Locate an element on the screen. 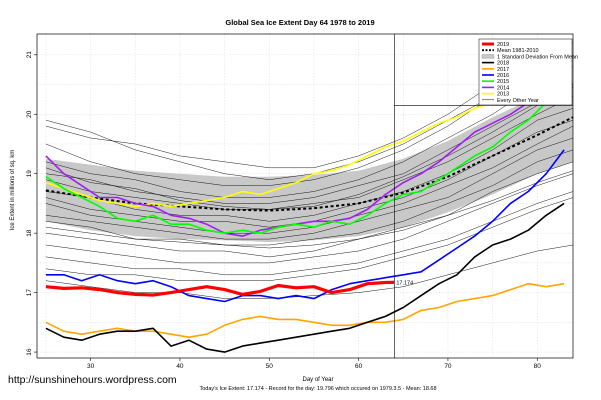 The height and width of the screenshot is (400, 601). y-tick-label: 19 is located at coordinates (29, 174).